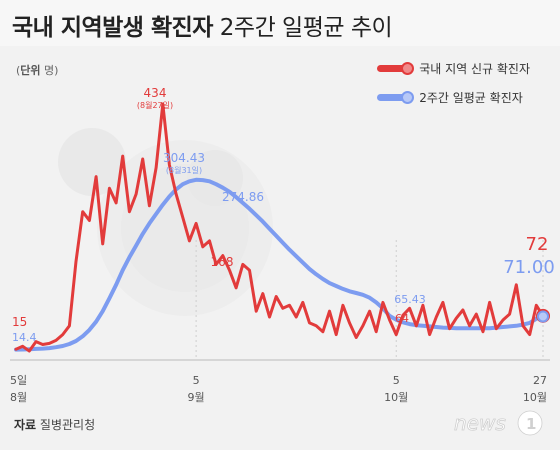  What do you see at coordinates (24, 337) in the screenshot?
I see `data-label: 14.4` at bounding box center [24, 337].